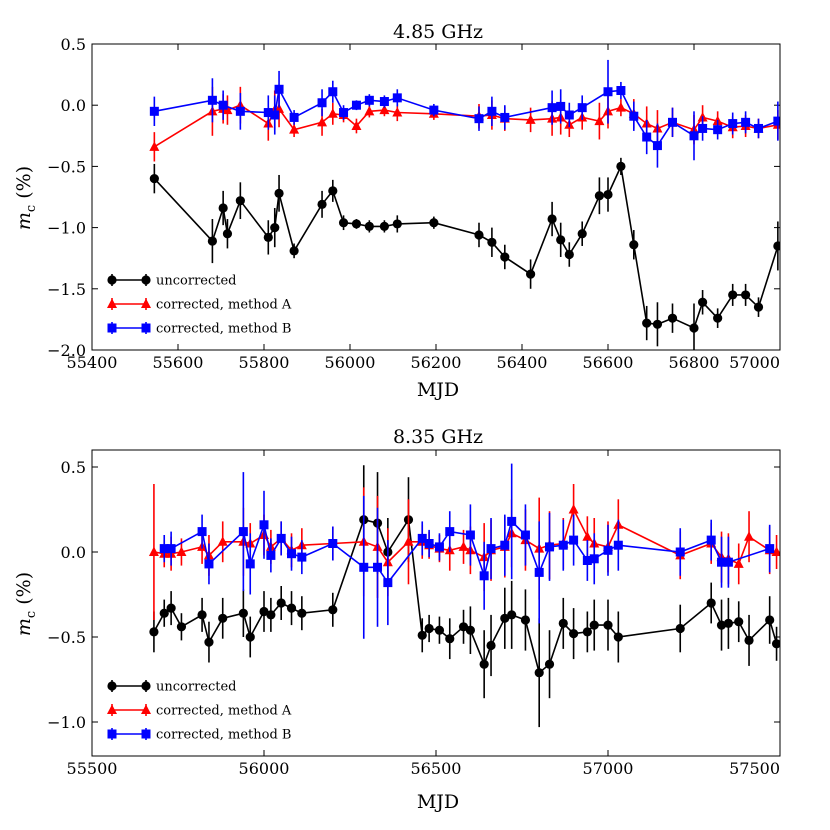 The image size is (830, 830). What do you see at coordinates (73, 44) in the screenshot?
I see `y-tick-label: 0.5` at bounding box center [73, 44].